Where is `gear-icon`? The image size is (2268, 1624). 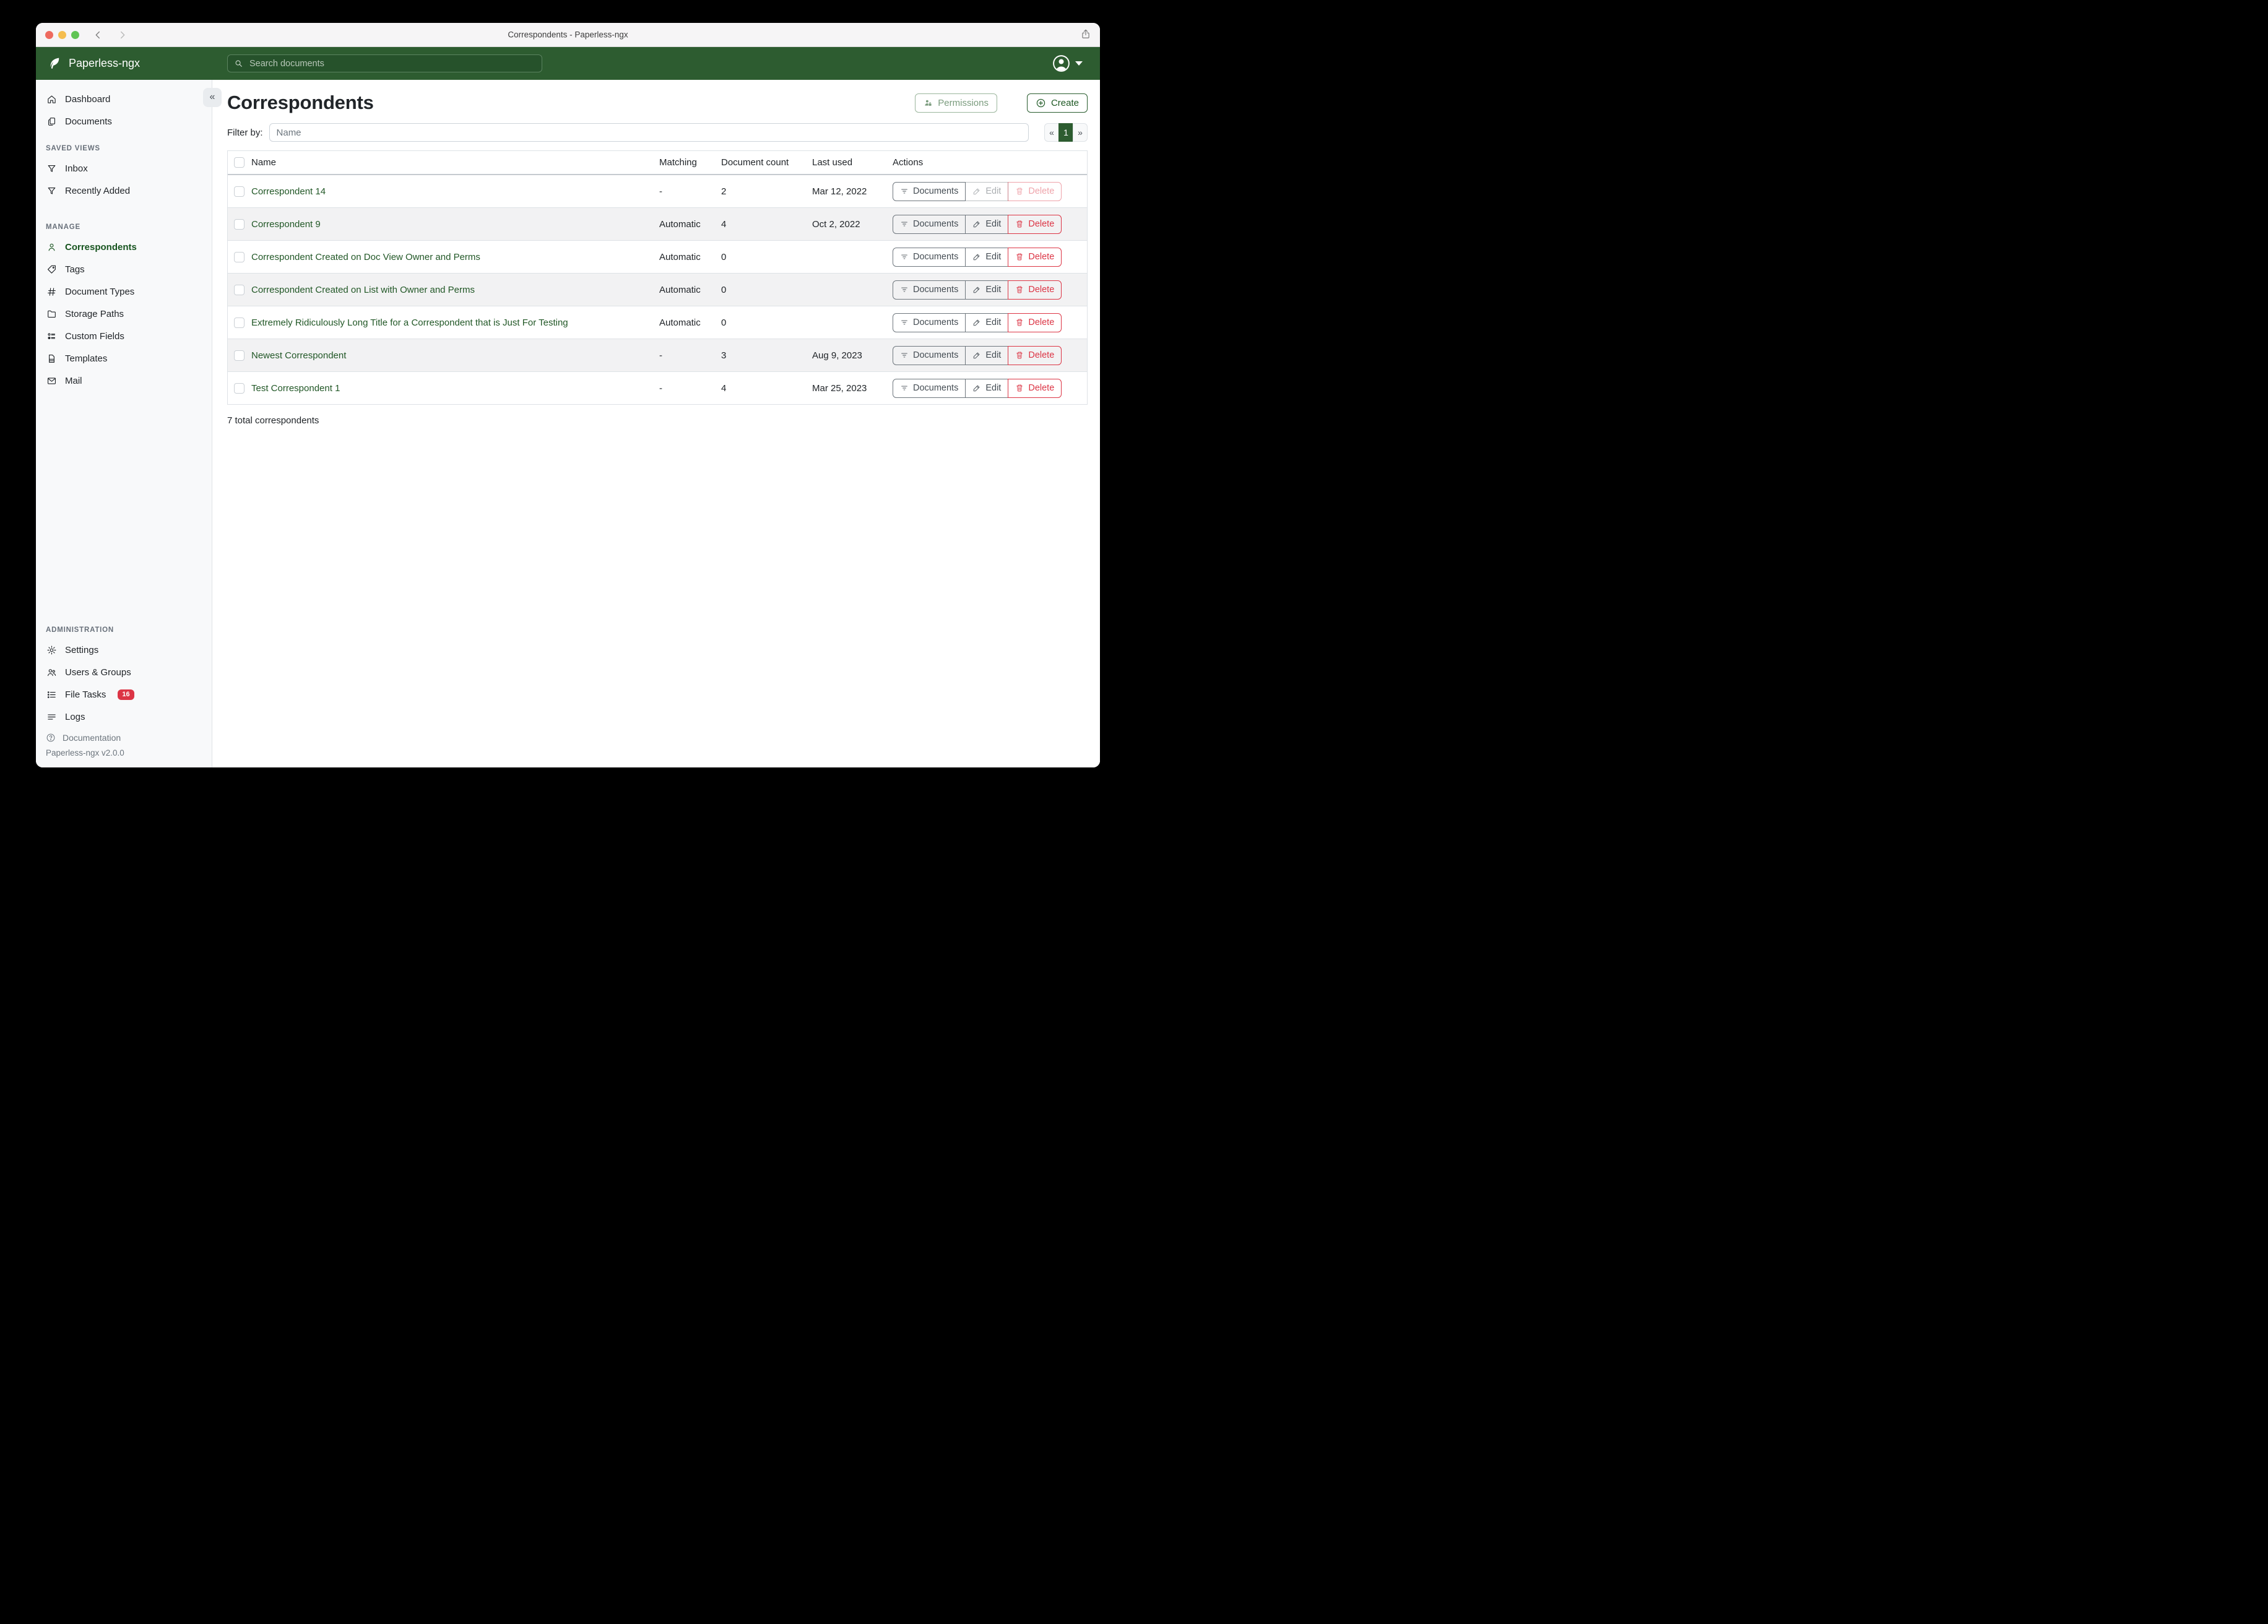
gear-icon is located at coordinates (51, 650).